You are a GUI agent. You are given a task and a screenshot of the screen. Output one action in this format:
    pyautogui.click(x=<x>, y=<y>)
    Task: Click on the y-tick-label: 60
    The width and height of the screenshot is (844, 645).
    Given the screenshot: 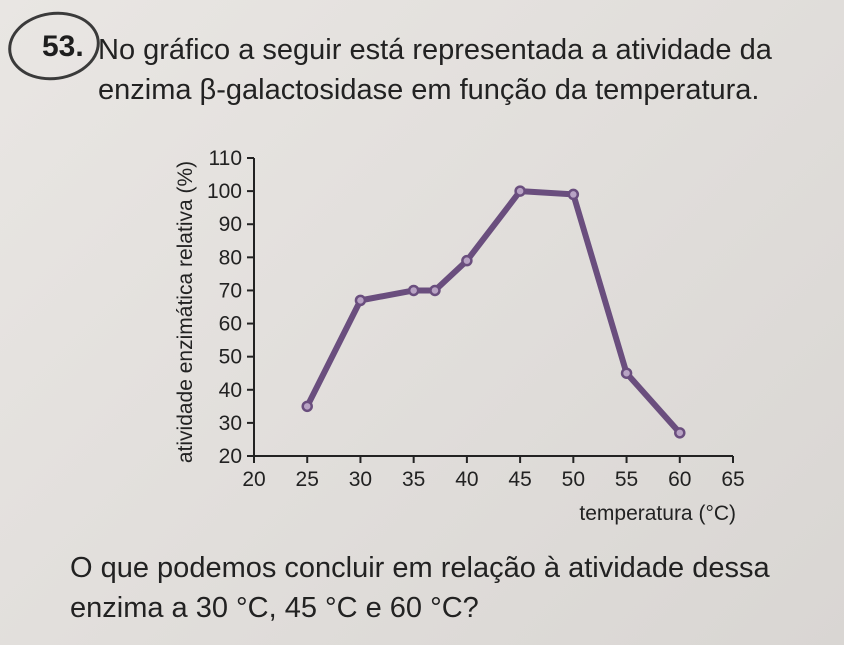 What is the action you would take?
    pyautogui.click(x=230, y=324)
    